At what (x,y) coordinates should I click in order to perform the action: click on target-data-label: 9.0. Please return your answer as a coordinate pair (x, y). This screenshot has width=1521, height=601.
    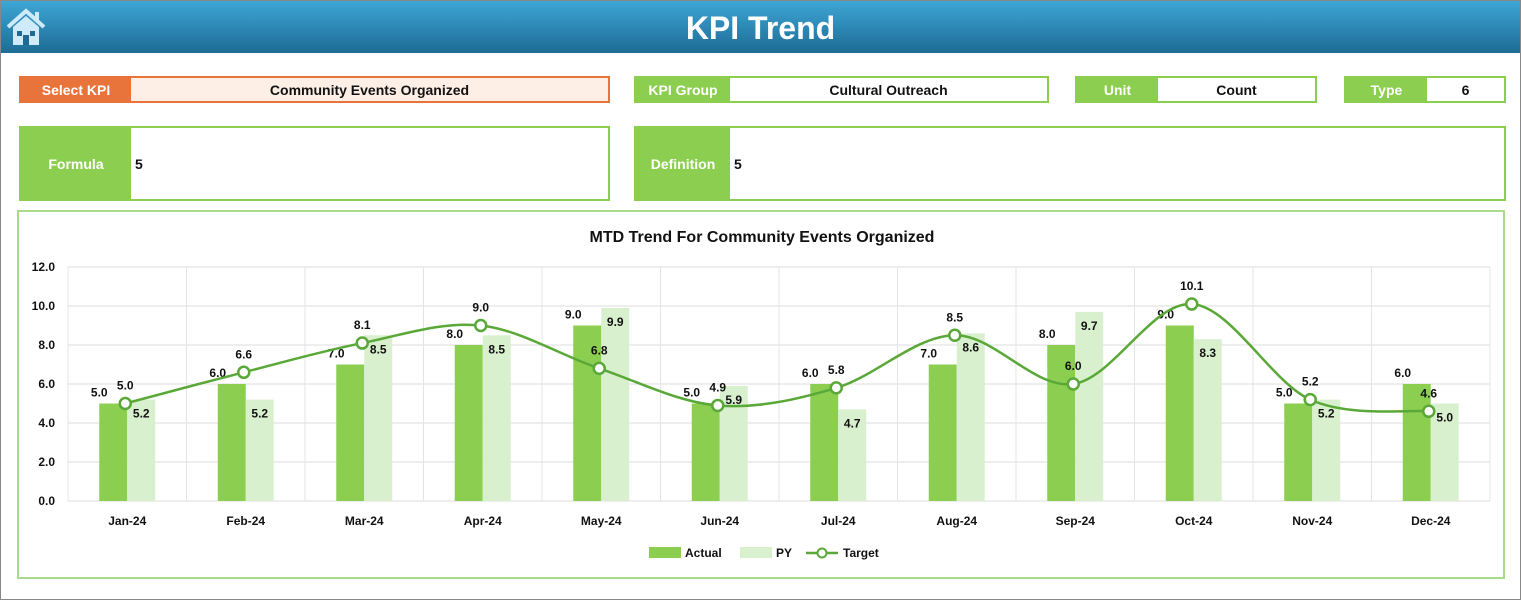
    Looking at the image, I should click on (480, 308).